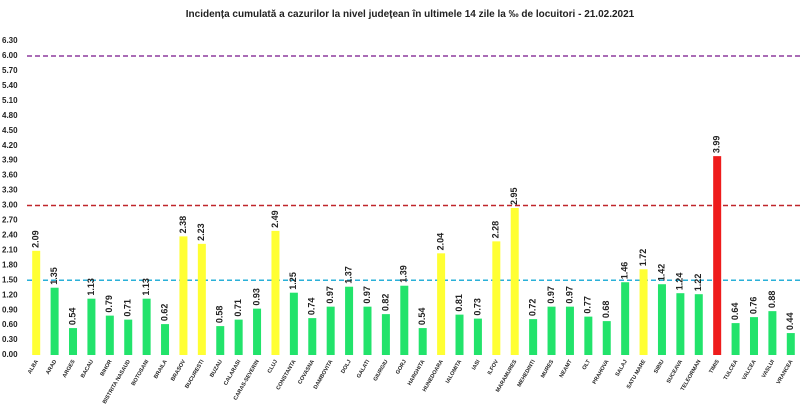 Image resolution: width=800 pixels, height=405 pixels. Describe the element at coordinates (566, 368) in the screenshot. I see `x-tick-label: NEAMT` at that location.